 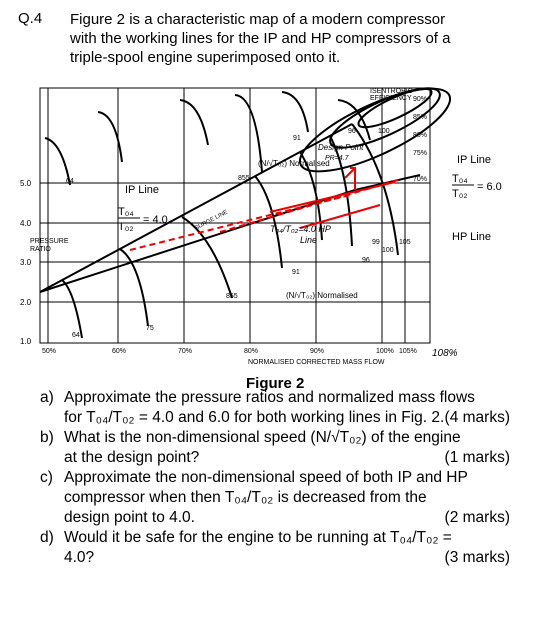 I want to click on efficiency-label: 75%, so click(x=420, y=153).